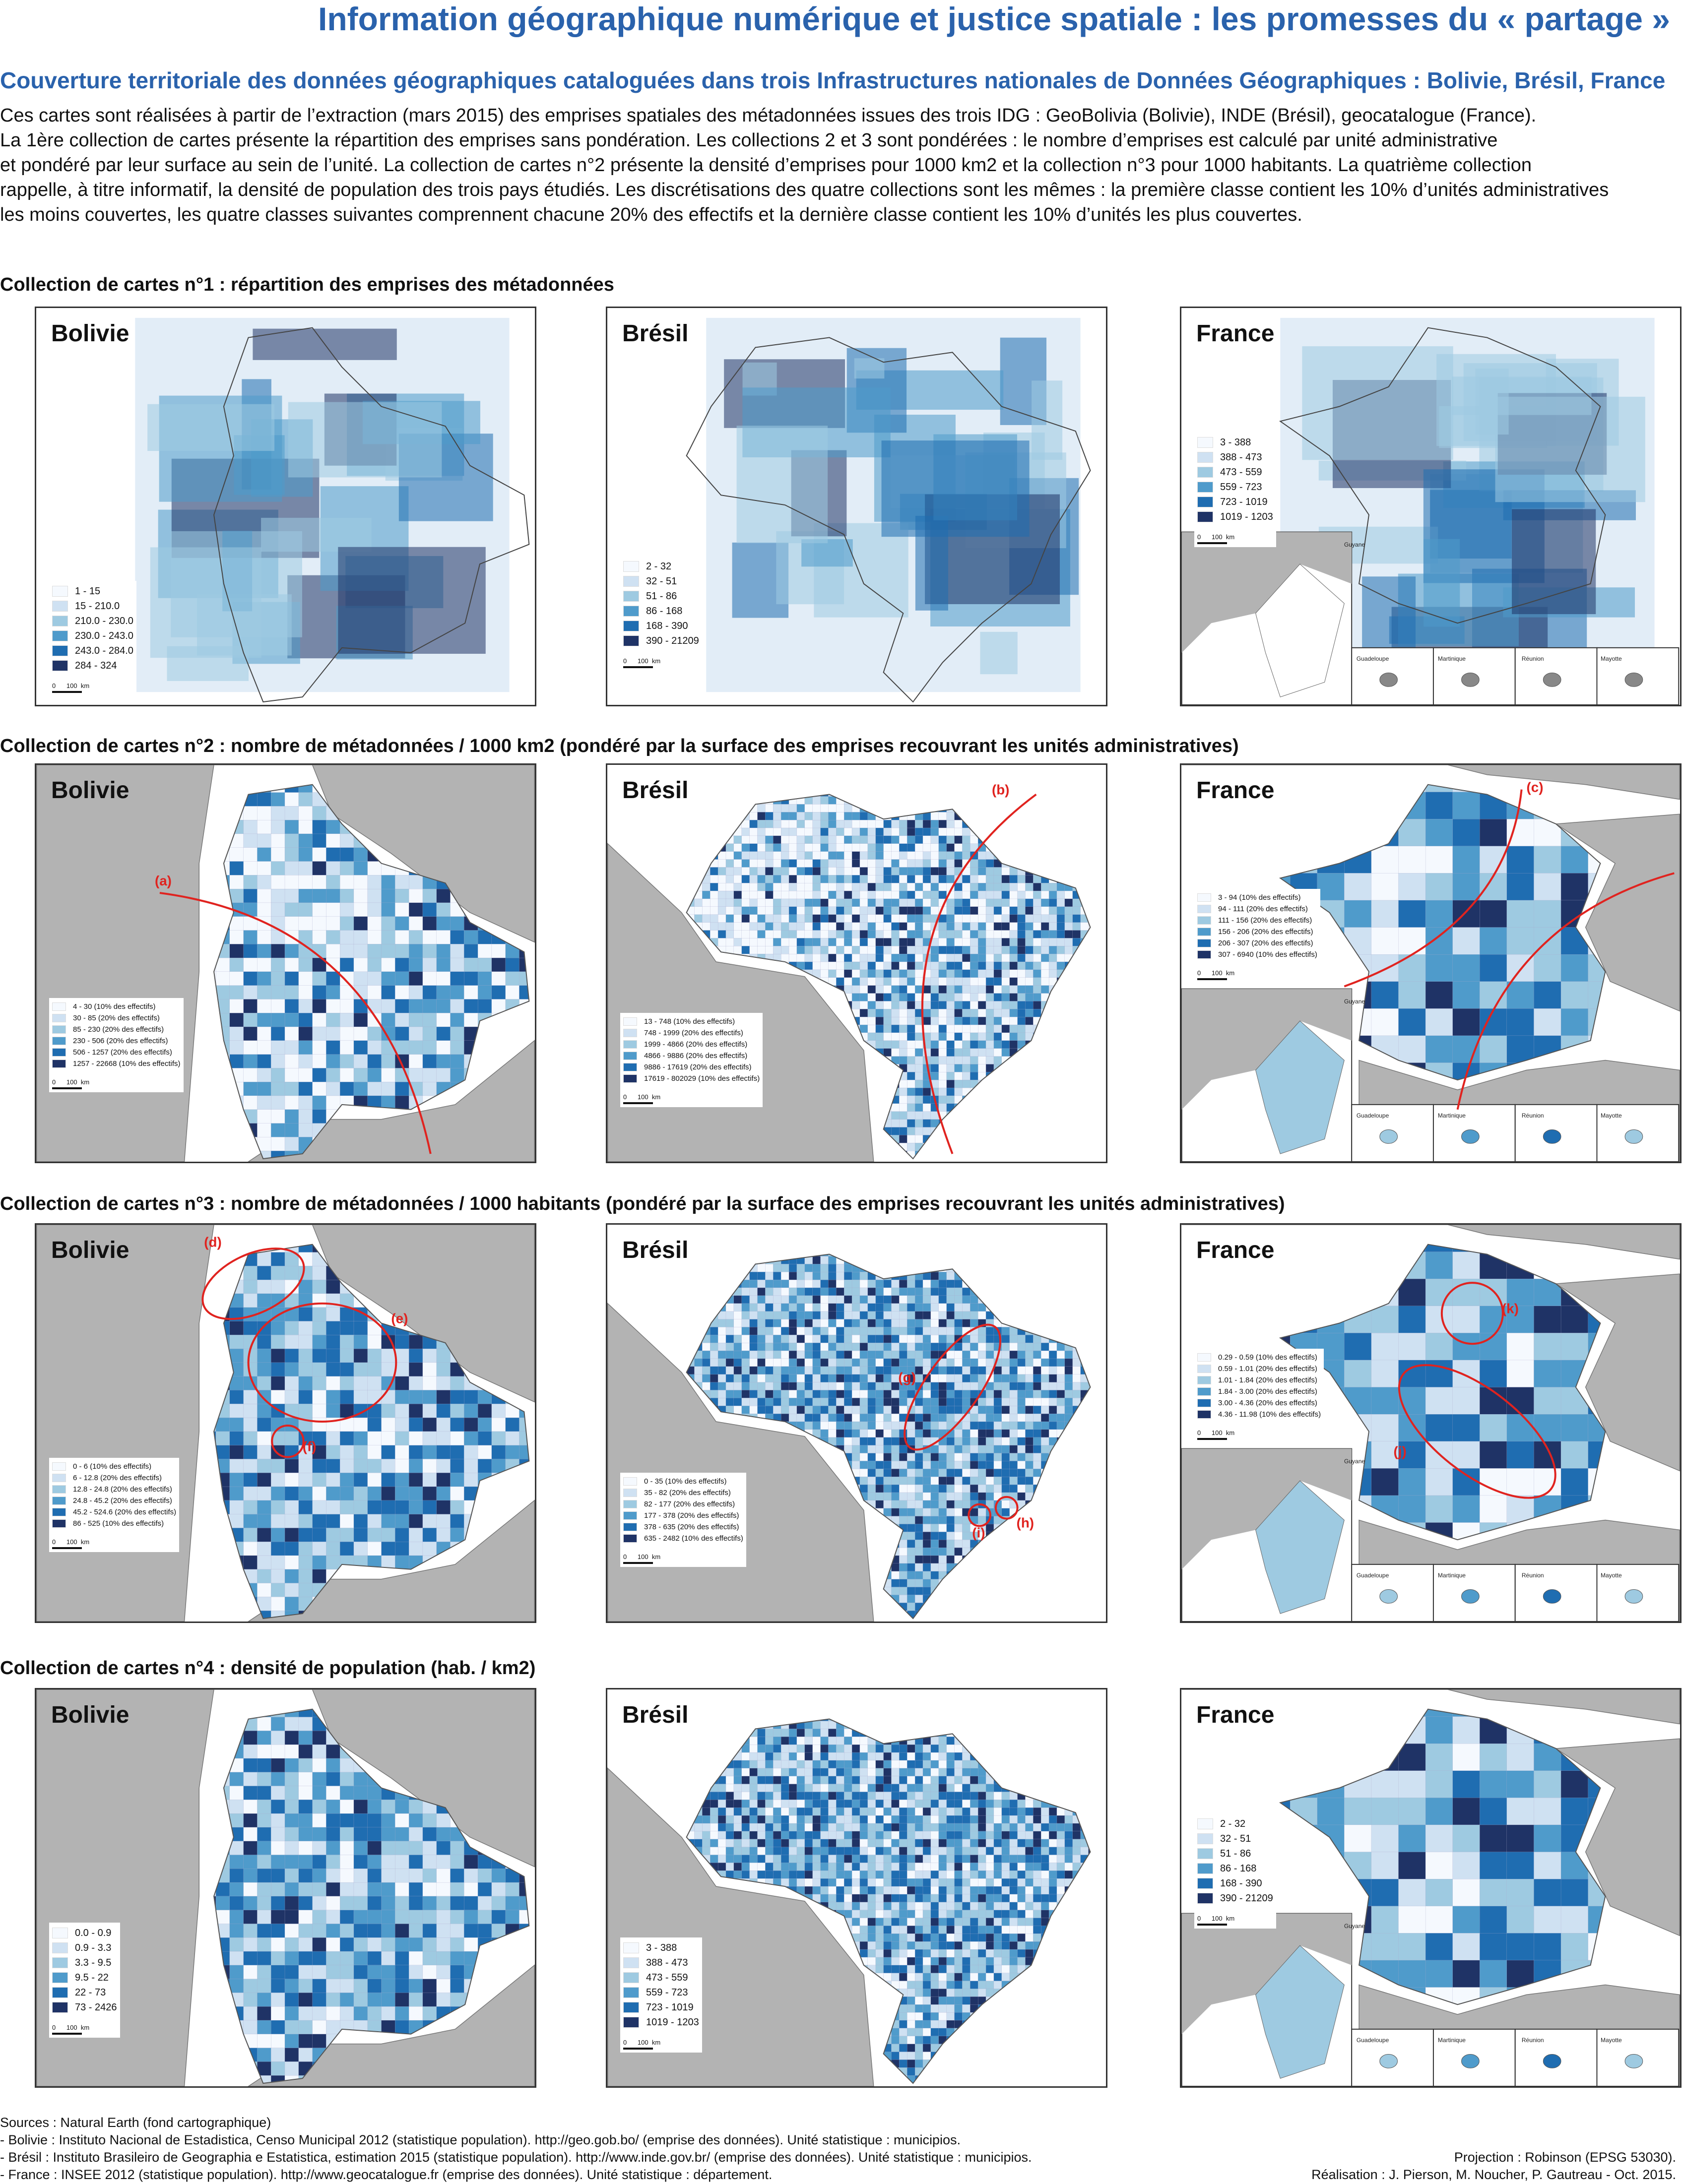 This screenshot has width=1683, height=2184. Describe the element at coordinates (698, 1067) in the screenshot. I see `legend-label: 9886 - 17619 (20% des effectifs)` at that location.